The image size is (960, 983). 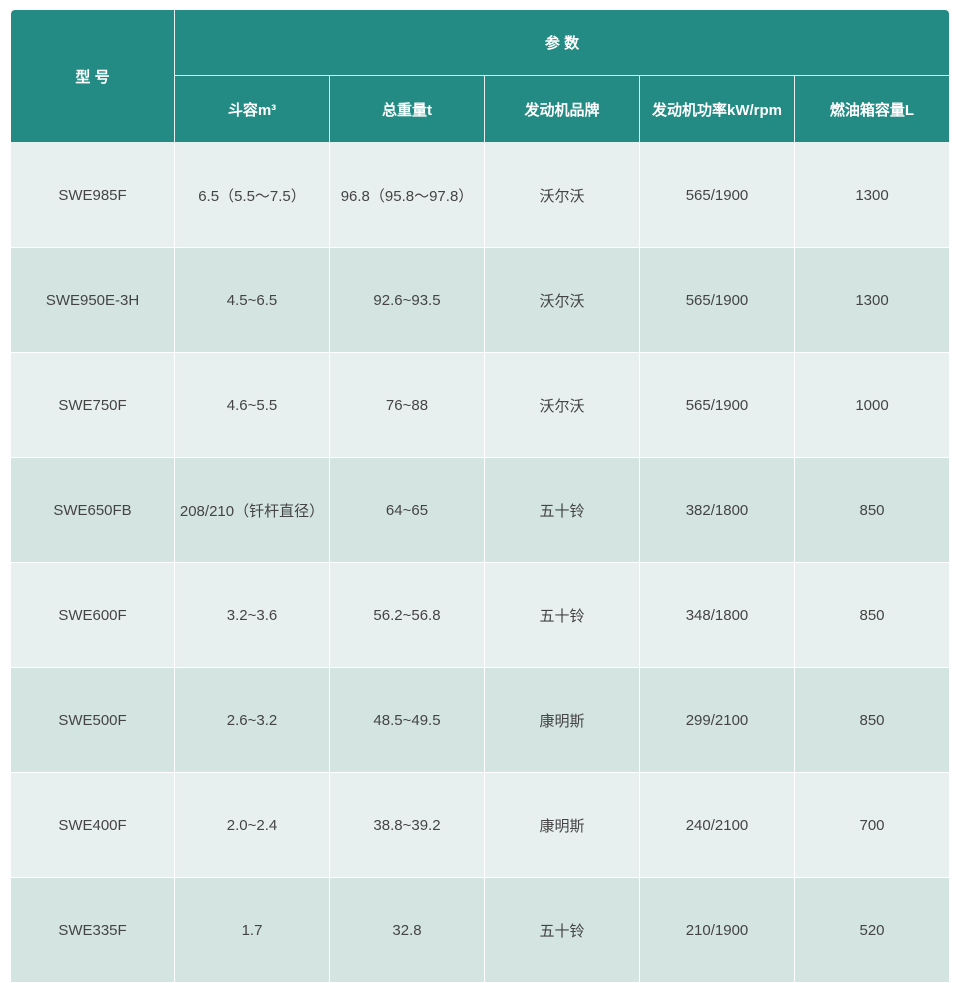 What do you see at coordinates (407, 195) in the screenshot?
I see `cell-weight: 96.8（95.8～97.8）` at bounding box center [407, 195].